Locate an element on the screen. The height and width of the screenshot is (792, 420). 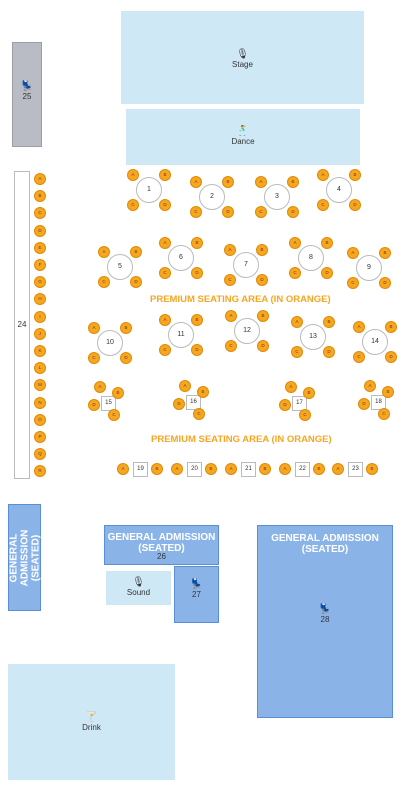
bar-table: 22 is located at coordinates (302, 469).